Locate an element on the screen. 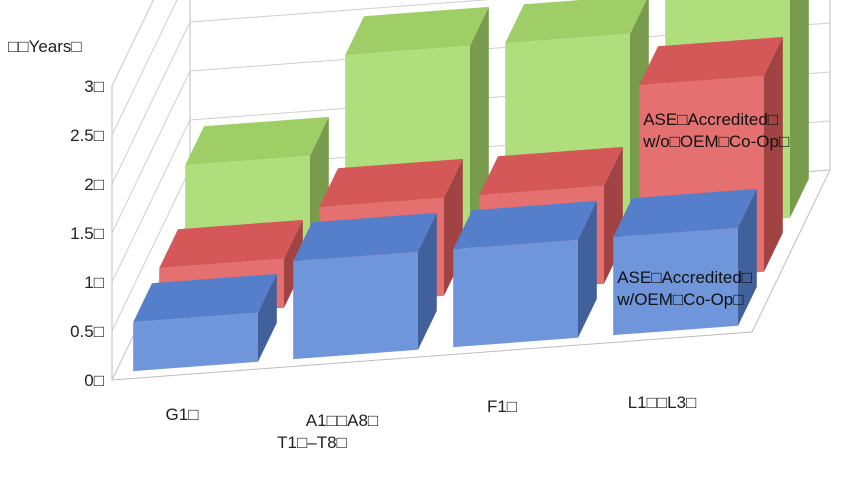 The width and height of the screenshot is (844, 493). y-tick-label: 2.5□ is located at coordinates (87, 135).